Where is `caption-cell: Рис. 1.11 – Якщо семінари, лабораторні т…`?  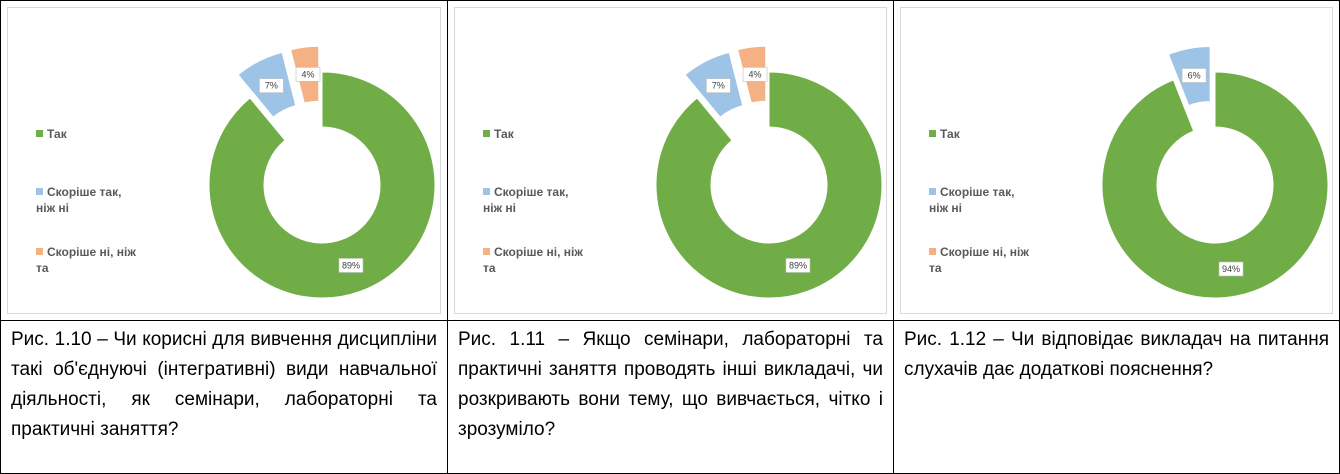 caption-cell: Рис. 1.11 – Якщо семінари, лабораторні т… is located at coordinates (670, 397).